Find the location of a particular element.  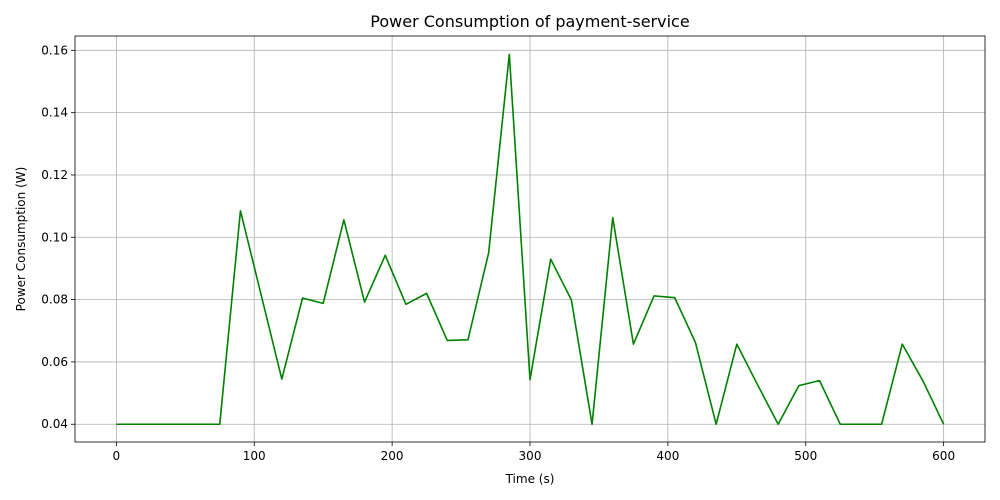

y-axis-label: Power Consumption (W) is located at coordinates (21, 239).